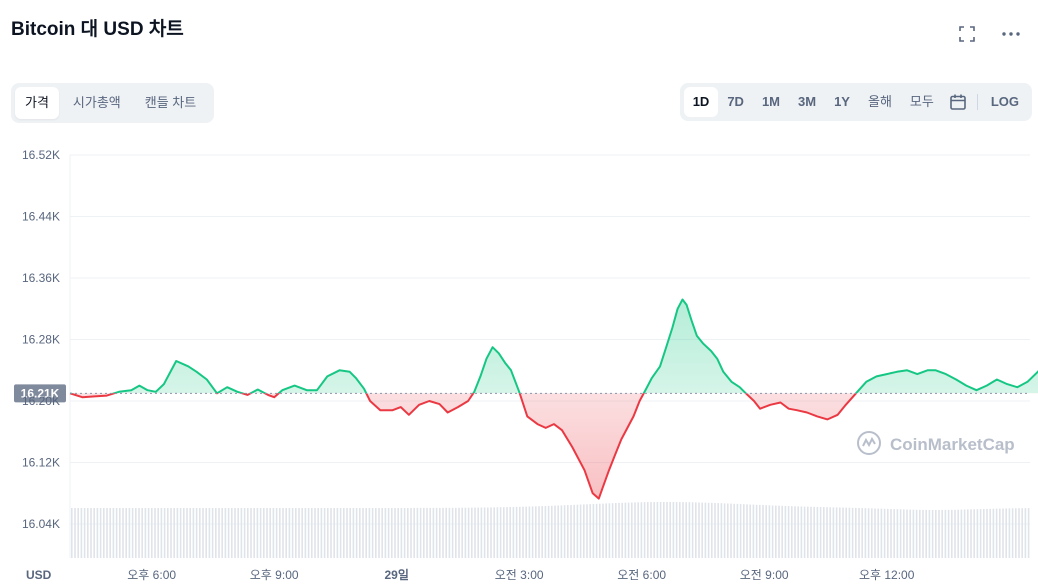  What do you see at coordinates (550, 530) in the screenshot?
I see `volume-bars` at bounding box center [550, 530].